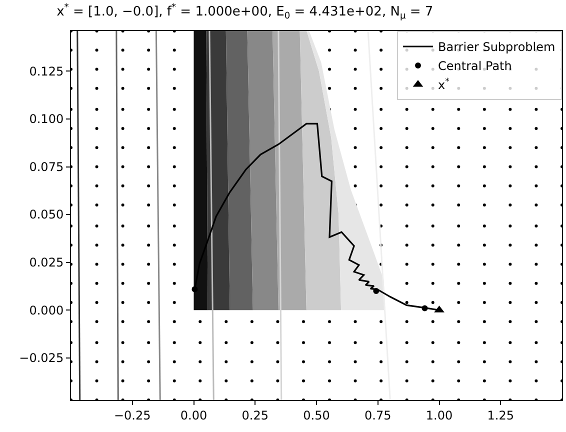 Image resolution: width=566 pixels, height=432 pixels. Describe the element at coordinates (46, 71) in the screenshot. I see `y-tick-label: 0.125` at that location.